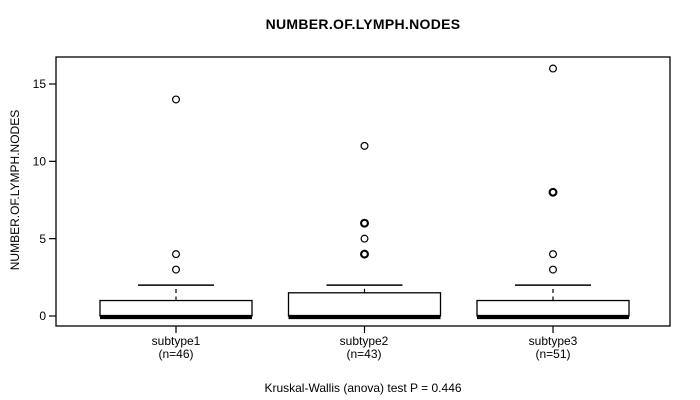 The height and width of the screenshot is (400, 700). What do you see at coordinates (364, 341) in the screenshot?
I see `group-name: subtype2` at bounding box center [364, 341].